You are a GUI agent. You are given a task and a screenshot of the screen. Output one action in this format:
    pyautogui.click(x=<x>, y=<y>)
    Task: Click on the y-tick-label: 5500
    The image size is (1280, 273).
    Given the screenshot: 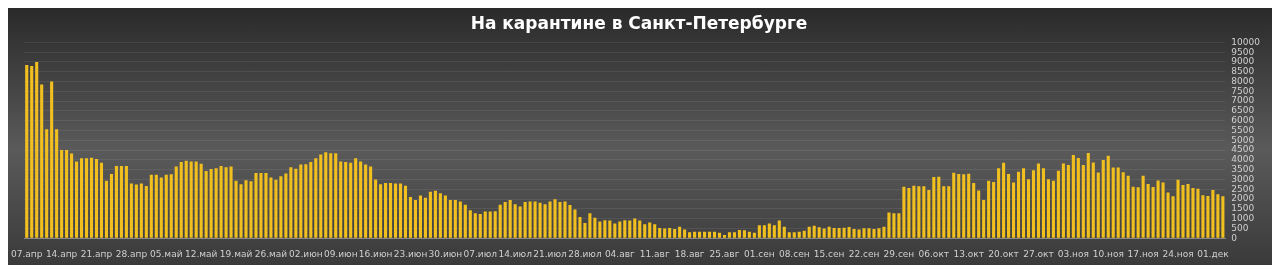 What is the action you would take?
    pyautogui.click(x=1243, y=129)
    